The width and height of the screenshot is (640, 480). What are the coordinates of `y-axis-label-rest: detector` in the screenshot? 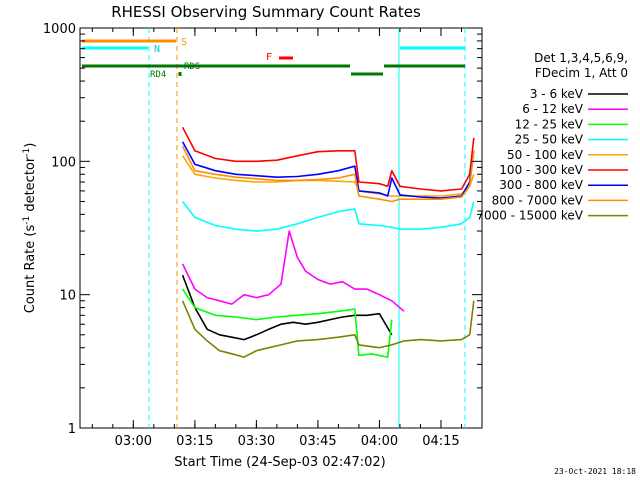 It's located at (30, 186).